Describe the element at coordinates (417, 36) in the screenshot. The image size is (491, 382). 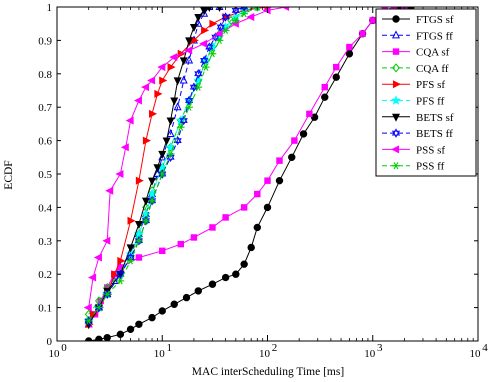
I see `legend-entry-ftgs-ff: FTGS ff` at that location.